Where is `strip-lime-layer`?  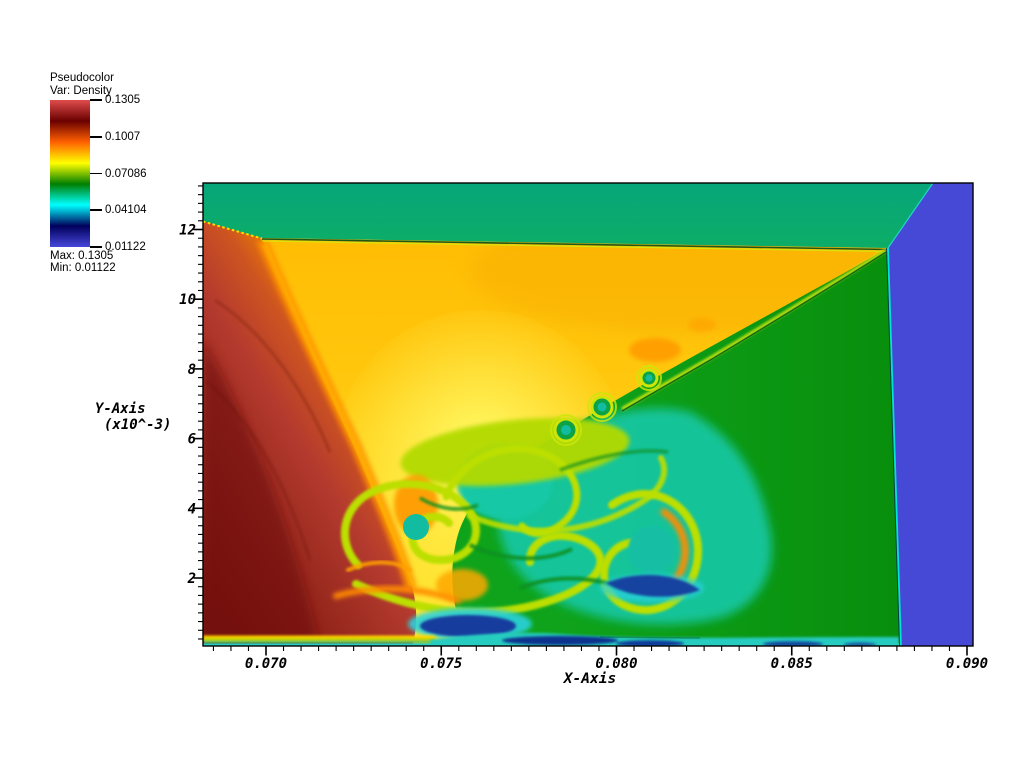 strip-lime-layer is located at coordinates (319, 640).